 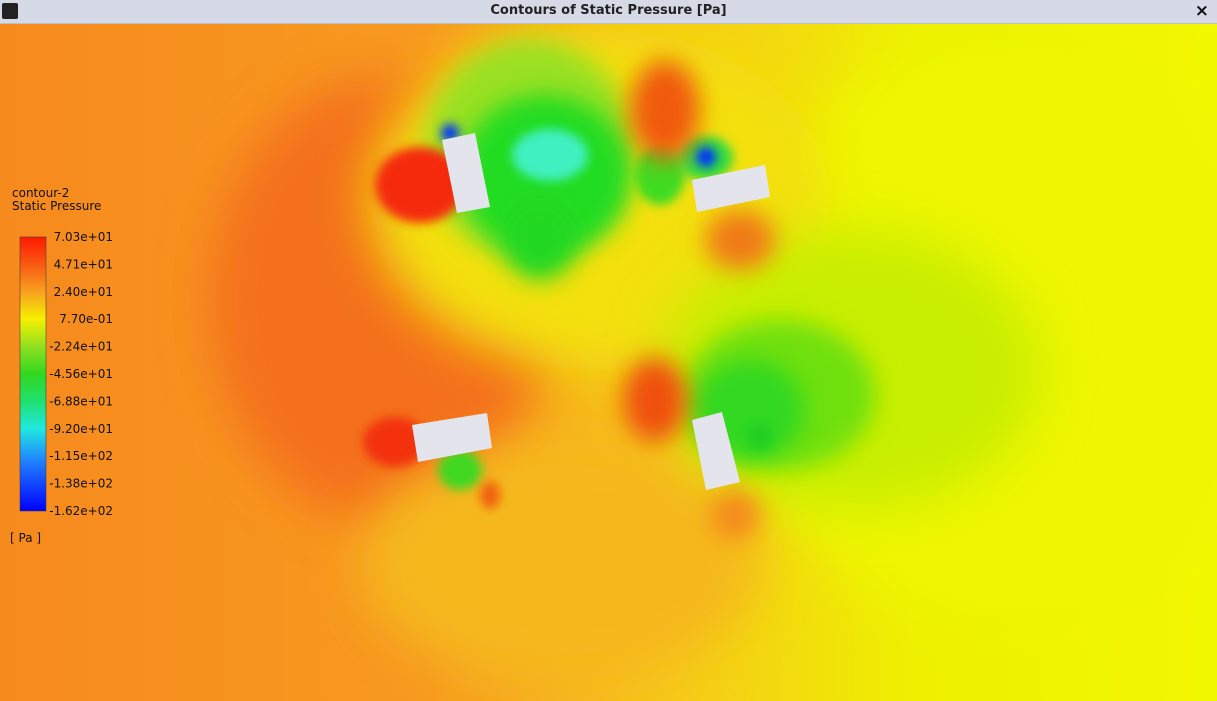 I want to click on colorbar-label: 7.03e+01, so click(x=83, y=237).